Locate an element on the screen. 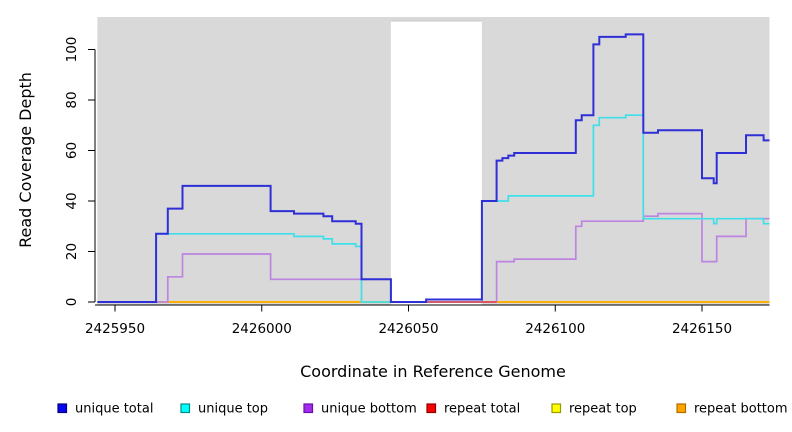 Image resolution: width=792 pixels, height=432 pixels. legend-label: repeat total is located at coordinates (482, 409).